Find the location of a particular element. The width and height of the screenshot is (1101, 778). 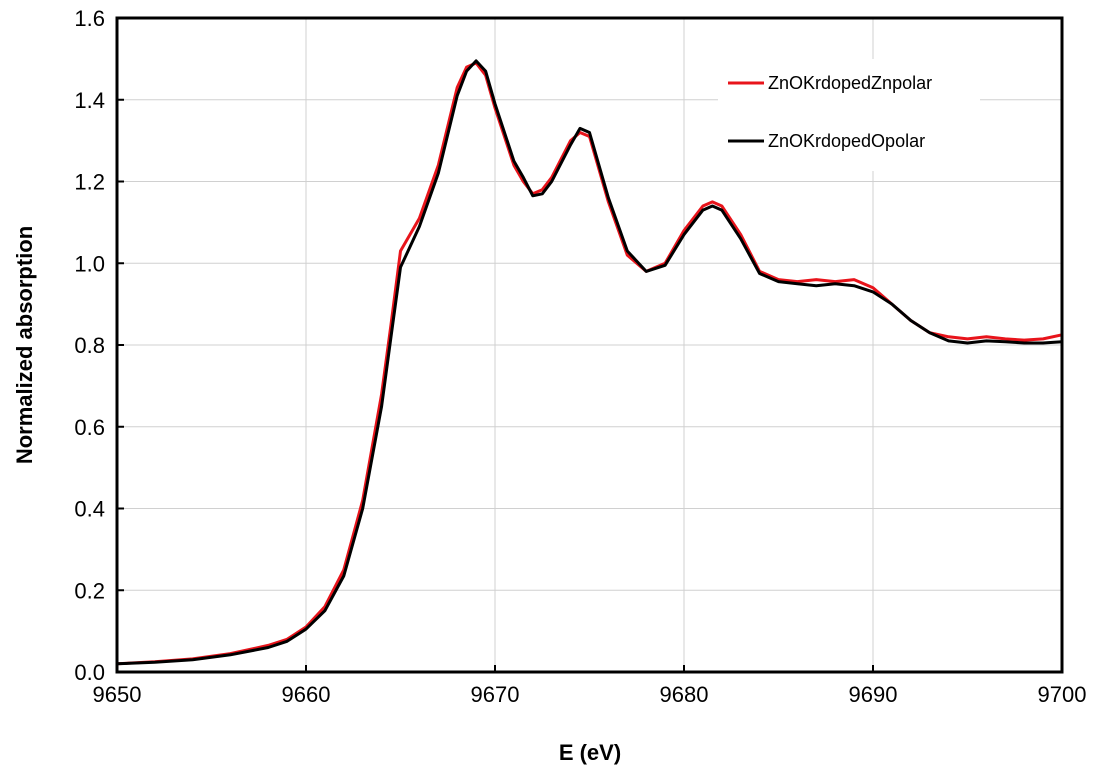

legend: ZnOKrdopedZnpolar ZnOKrdopedOpolar is located at coordinates (849, 115).